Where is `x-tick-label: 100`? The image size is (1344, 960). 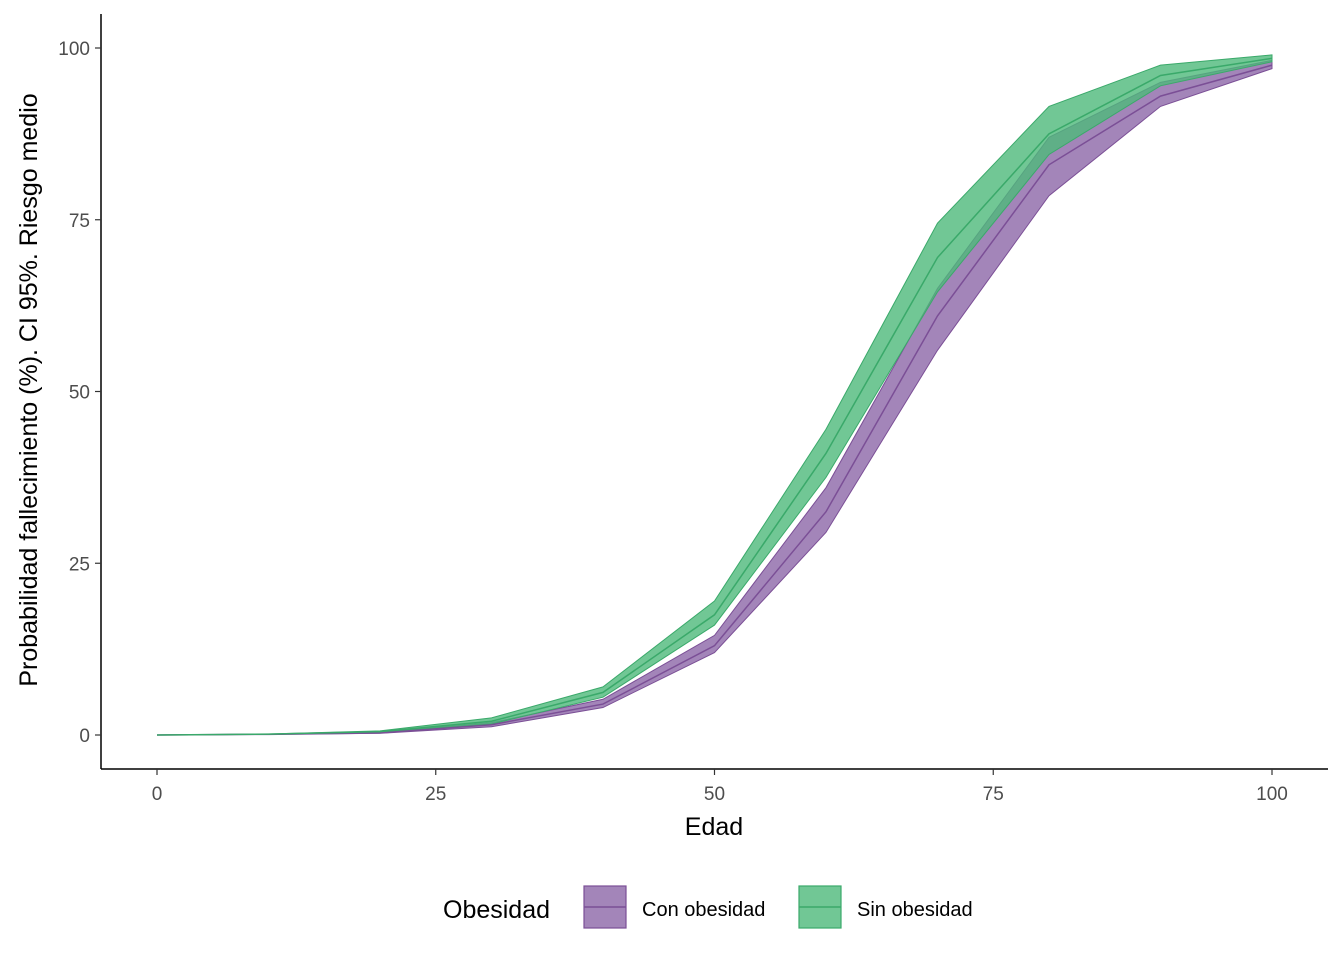
x-tick-label: 100 is located at coordinates (1272, 794).